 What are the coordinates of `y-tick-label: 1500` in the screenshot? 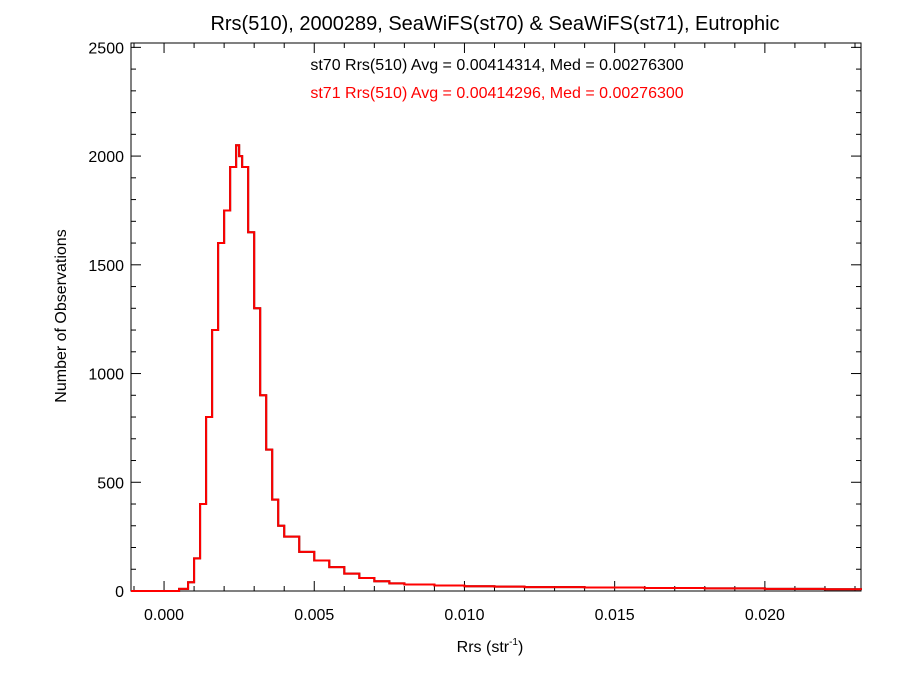 It's located at (106, 266).